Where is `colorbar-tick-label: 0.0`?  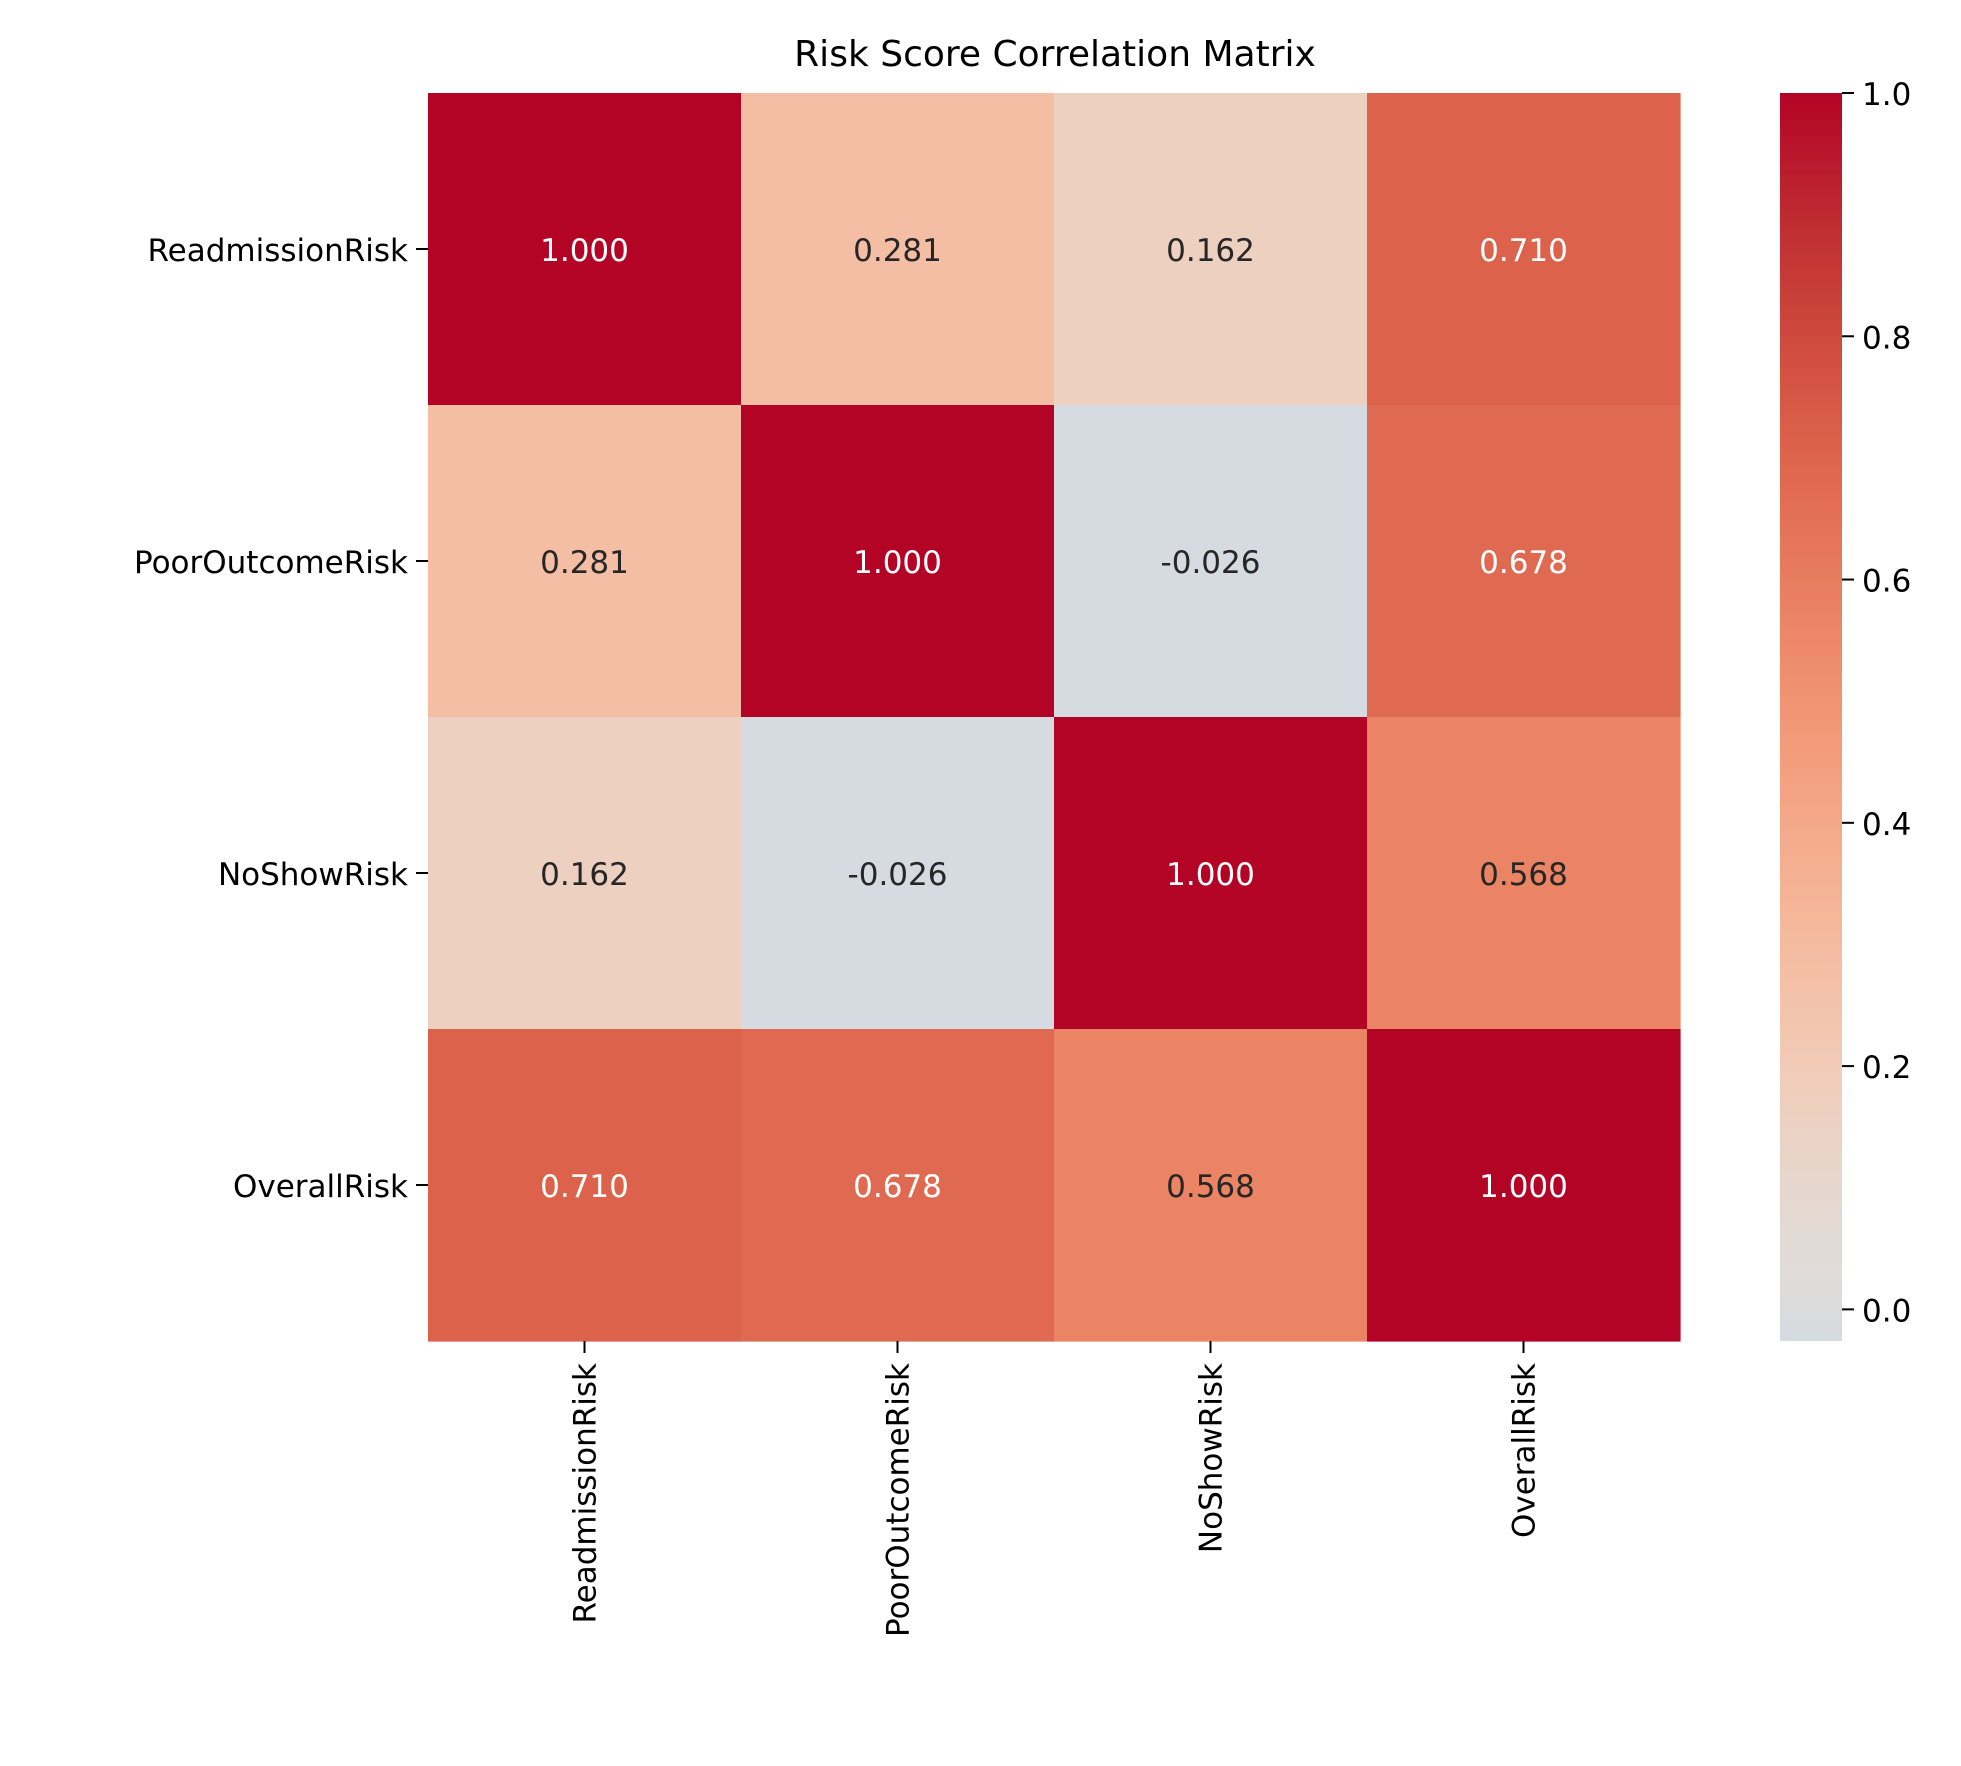 colorbar-tick-label: 0.0 is located at coordinates (1886, 1311).